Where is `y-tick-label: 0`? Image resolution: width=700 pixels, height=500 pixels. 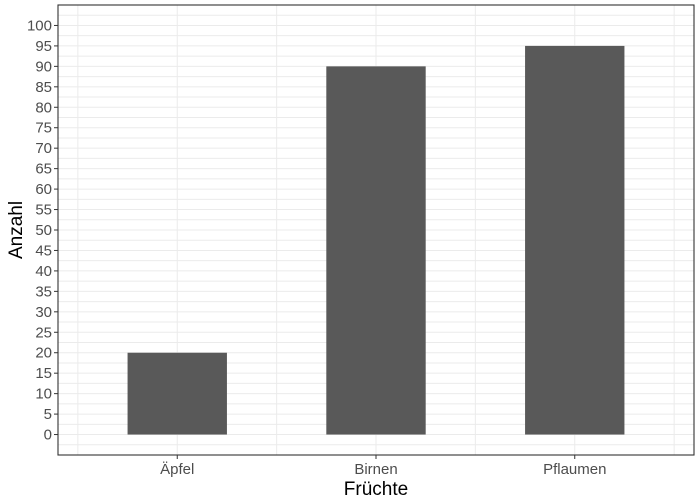 y-tick-label: 0 is located at coordinates (48, 435).